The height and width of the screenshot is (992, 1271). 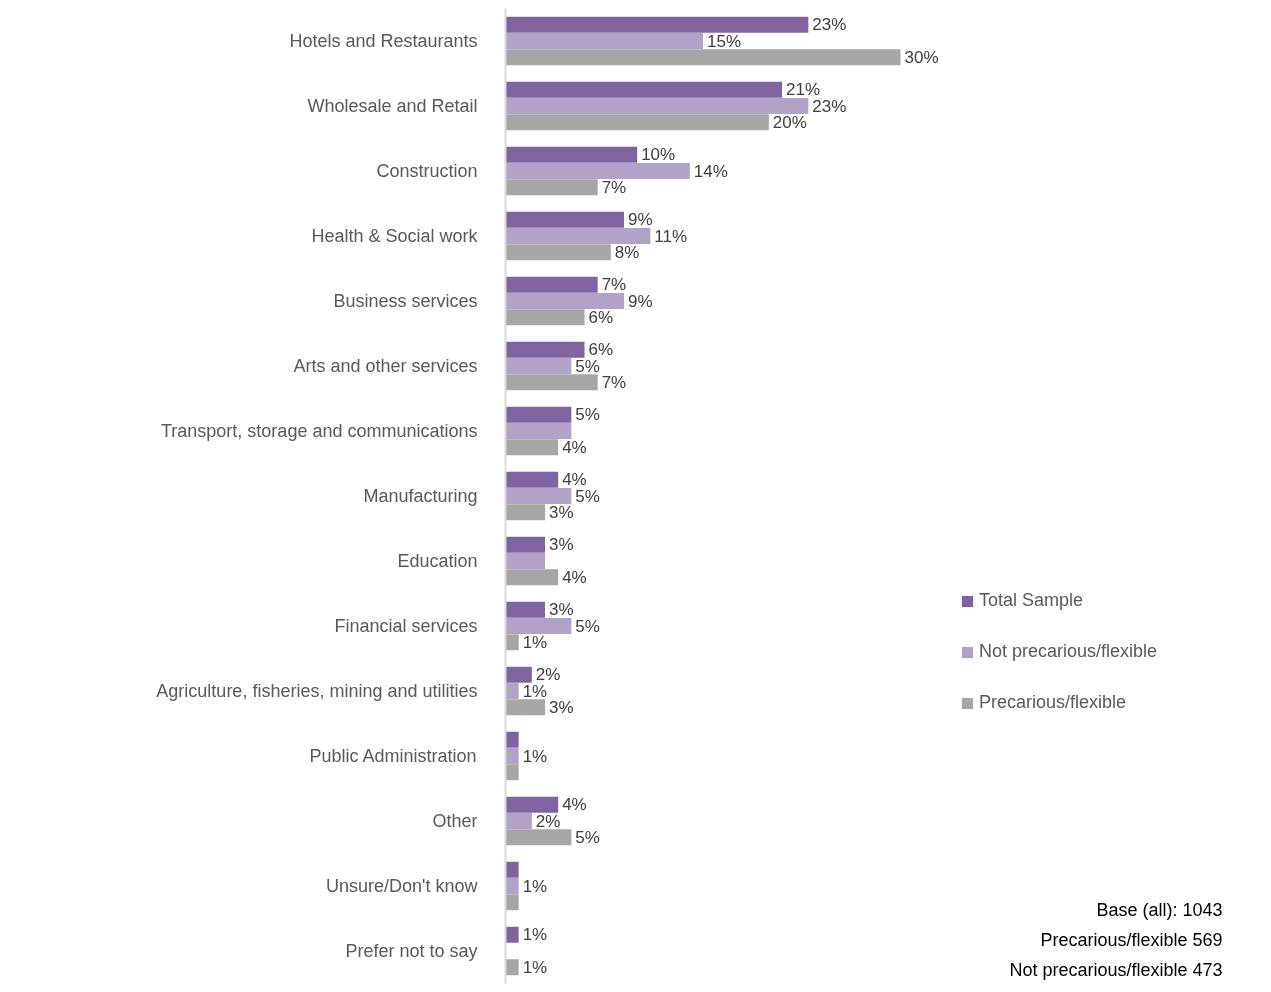 I want to click on y-tick-label: Other, so click(x=455, y=821).